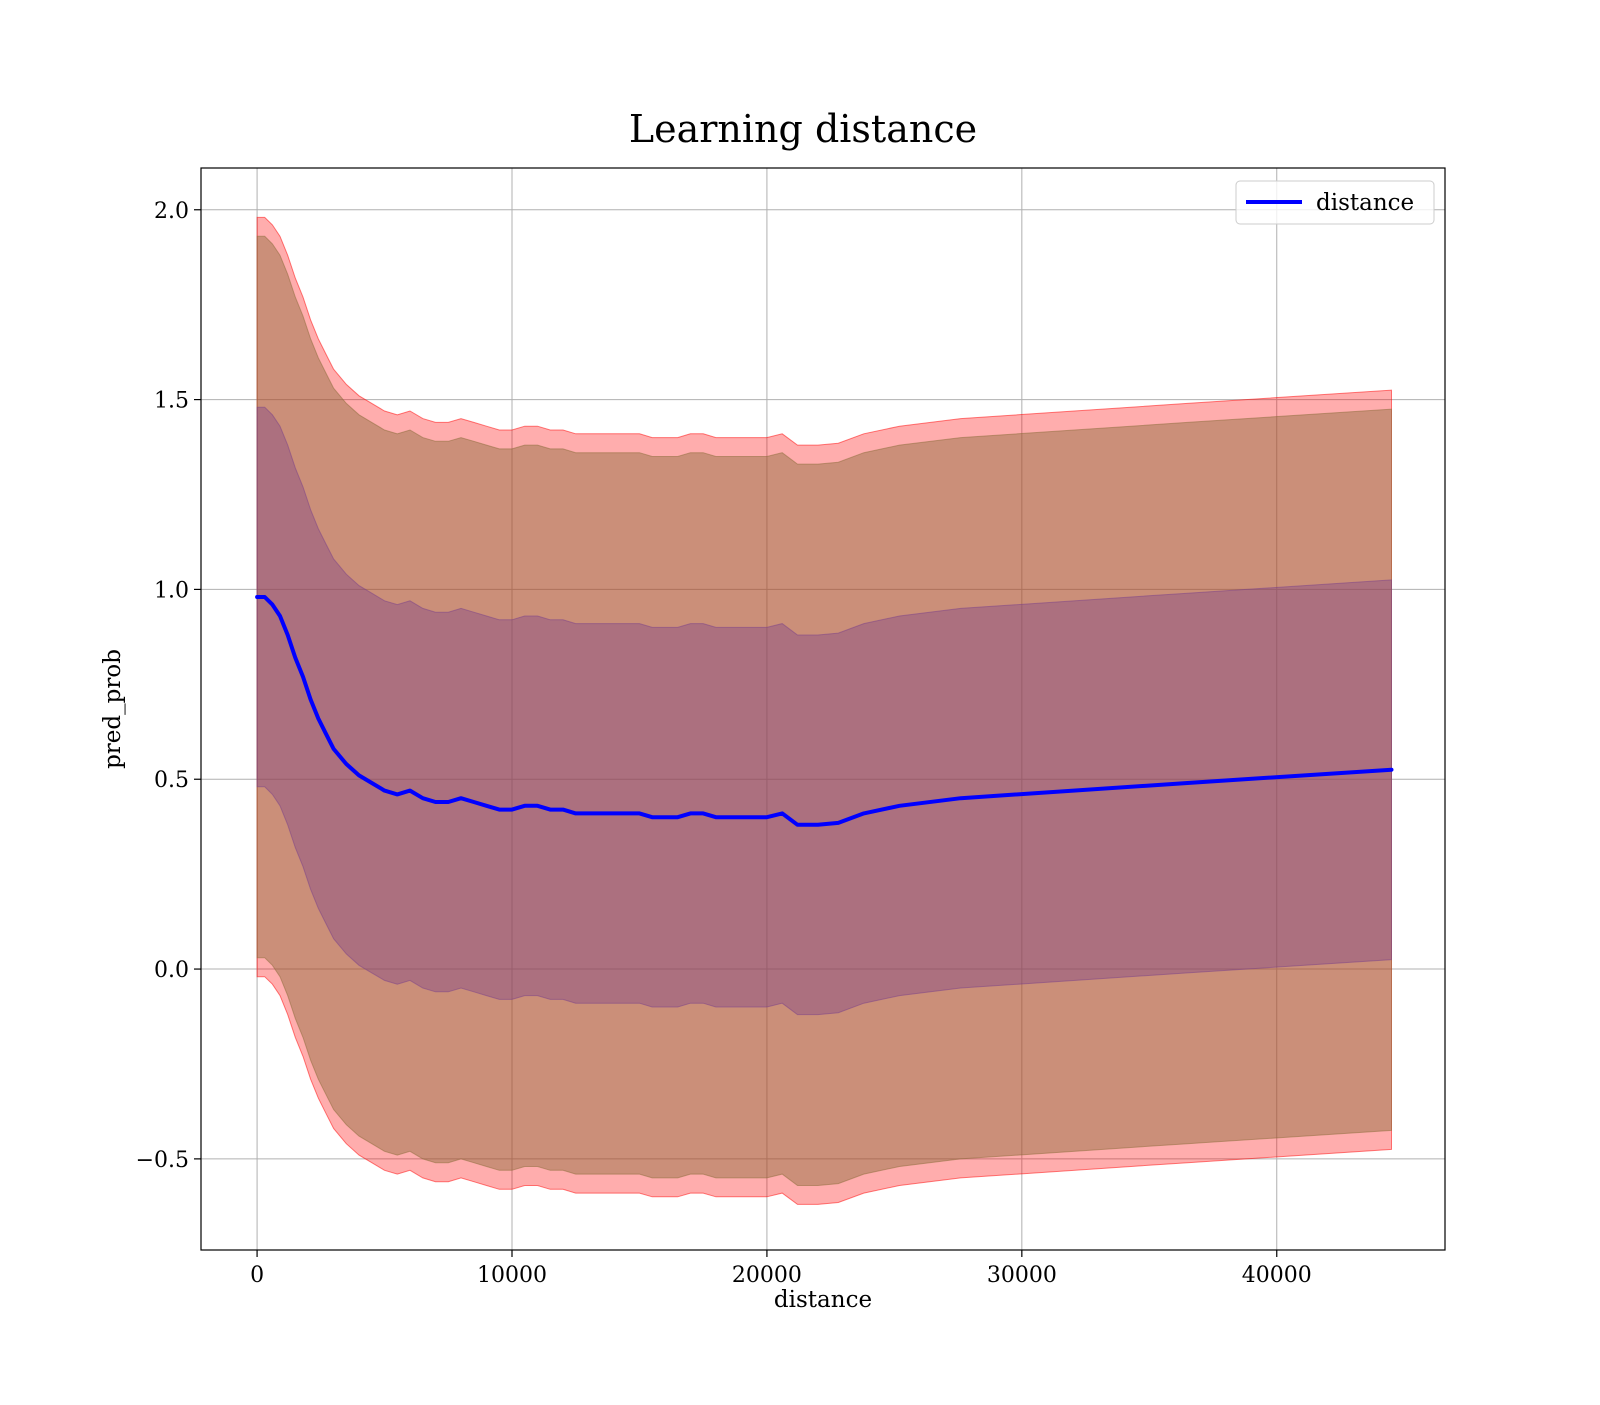 This screenshot has height=1405, width=1600. I want to click on legend-label-distance: distance, so click(1365, 203).